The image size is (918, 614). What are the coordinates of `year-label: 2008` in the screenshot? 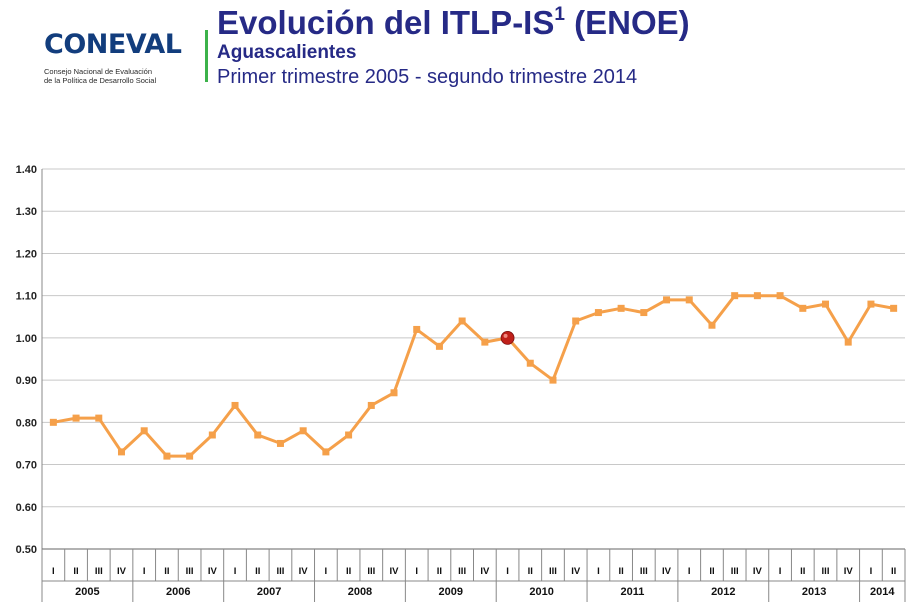 It's located at (360, 592).